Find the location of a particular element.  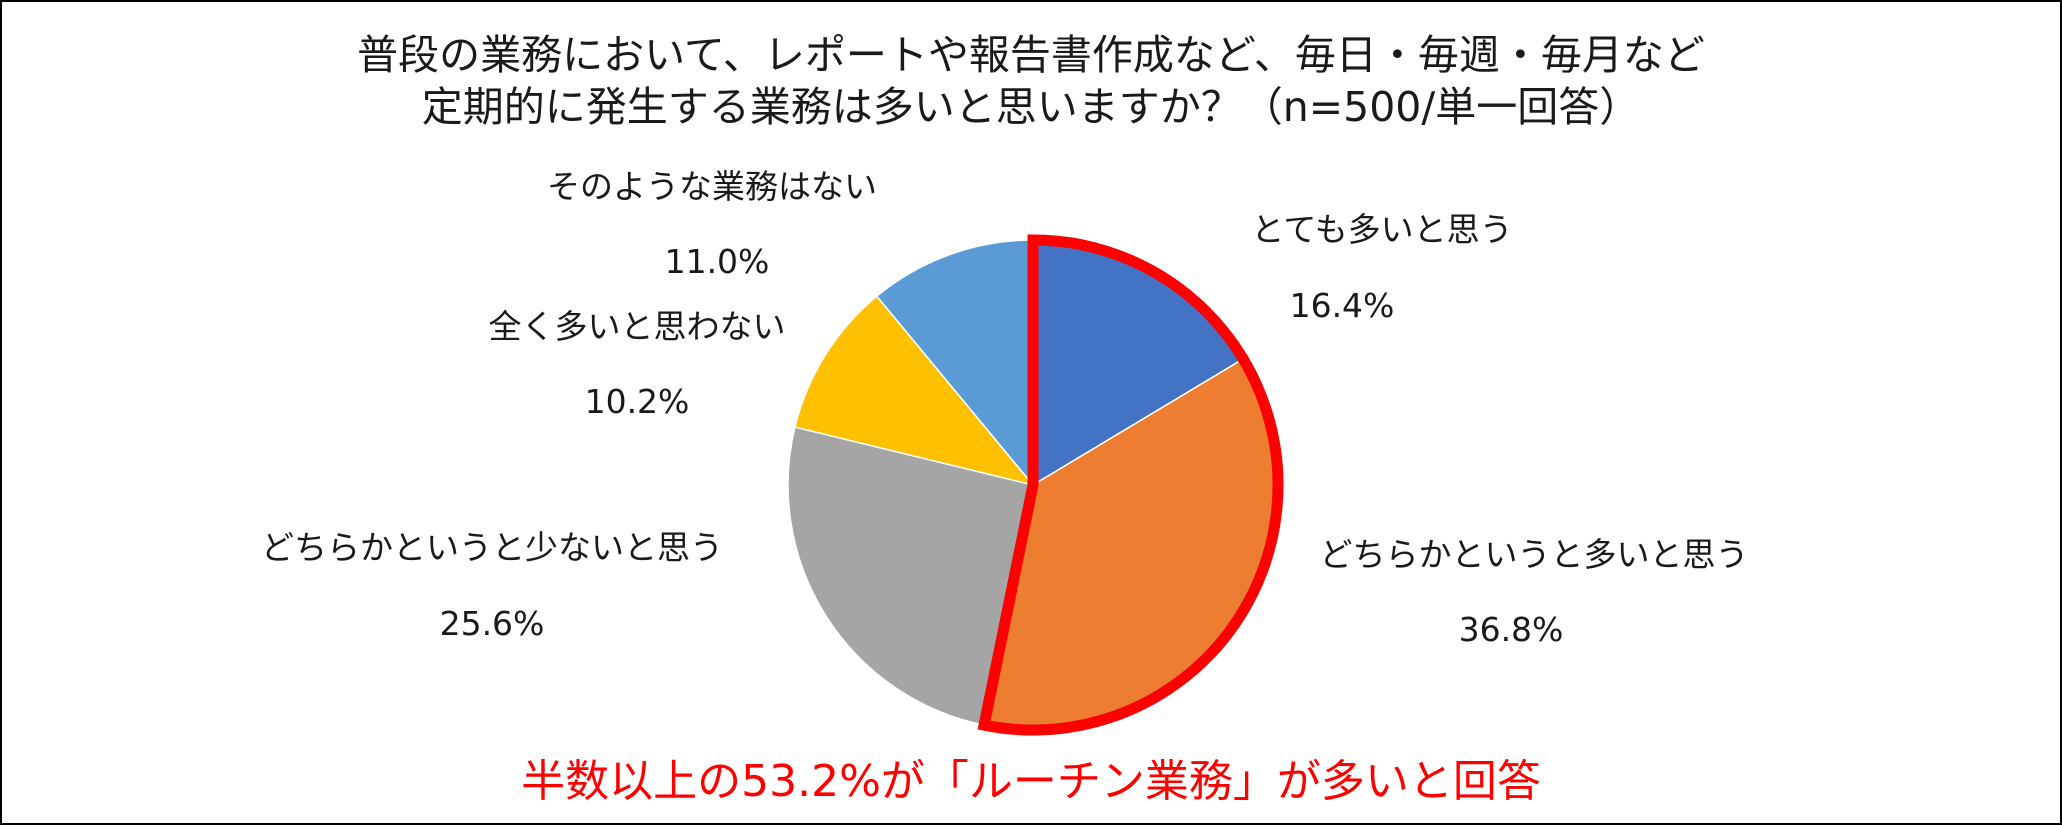

highlight-outline is located at coordinates (1130, 485).